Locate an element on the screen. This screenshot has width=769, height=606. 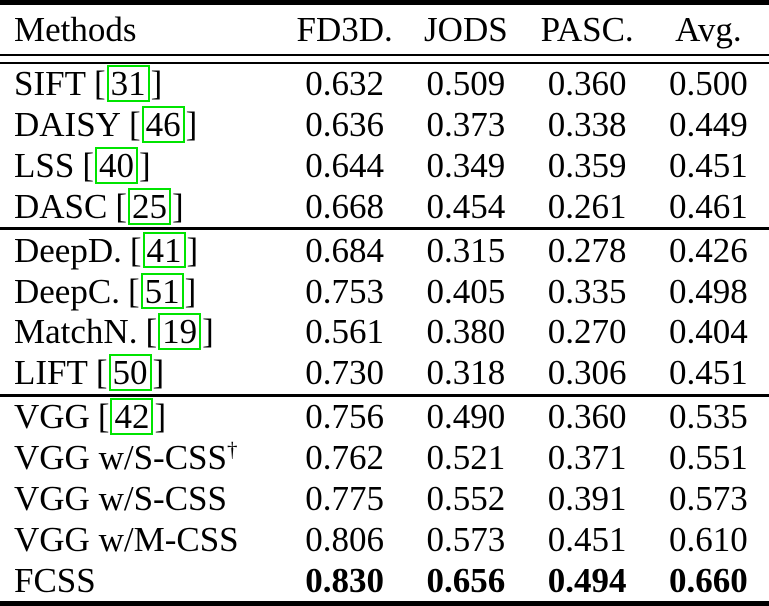
score-cell: 0.278 is located at coordinates (587, 250).